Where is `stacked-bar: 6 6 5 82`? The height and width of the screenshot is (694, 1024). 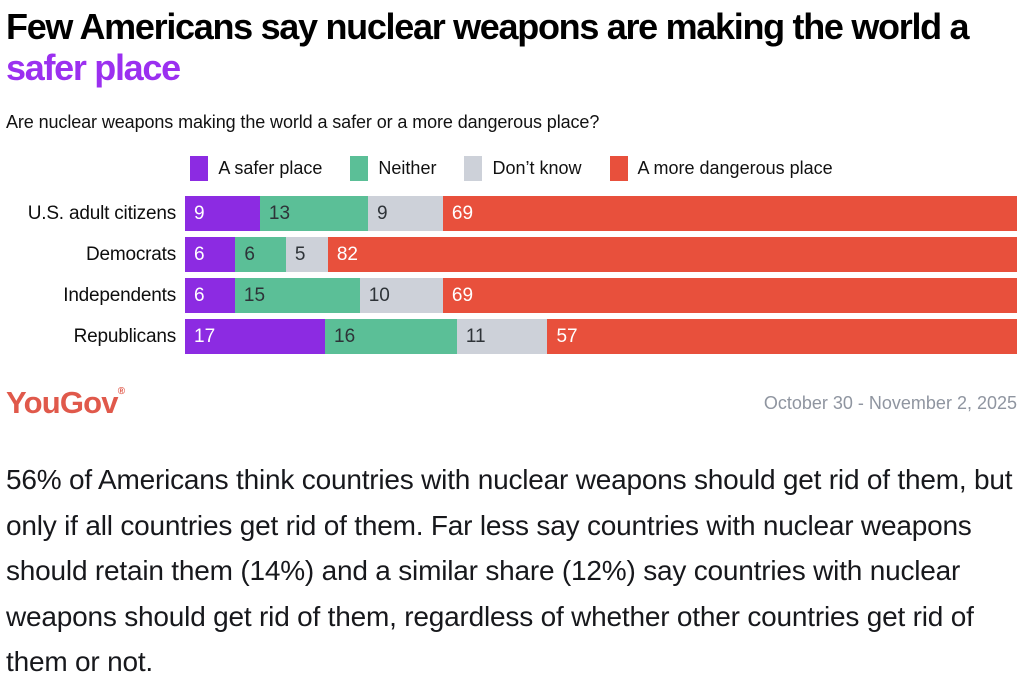 stacked-bar: 6 6 5 82 is located at coordinates (601, 254).